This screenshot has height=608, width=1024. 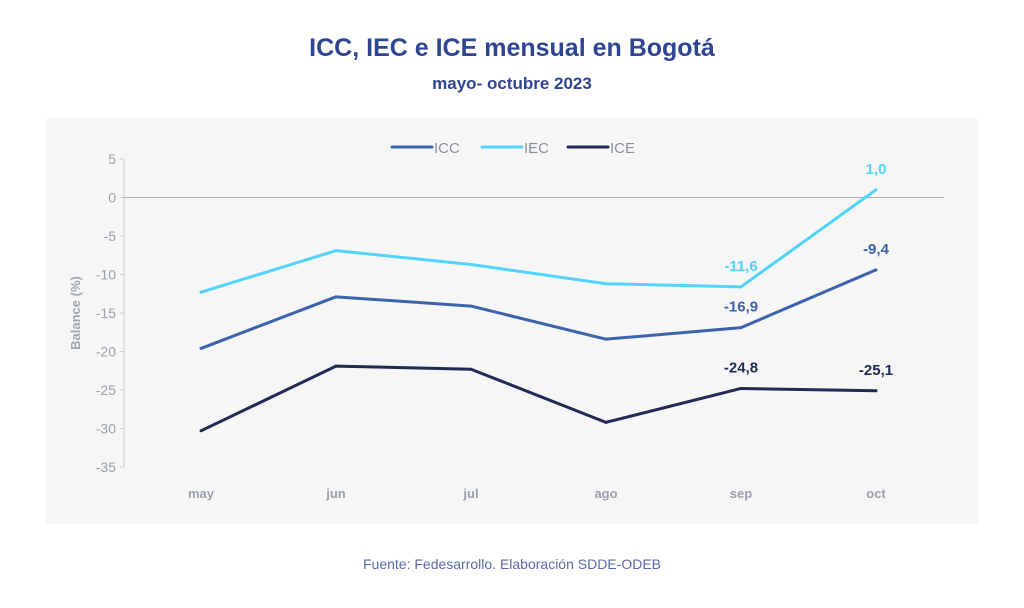 I want to click on chart-title: ICC, IEC e ICE mensual en Bogotá, so click(x=512, y=48).